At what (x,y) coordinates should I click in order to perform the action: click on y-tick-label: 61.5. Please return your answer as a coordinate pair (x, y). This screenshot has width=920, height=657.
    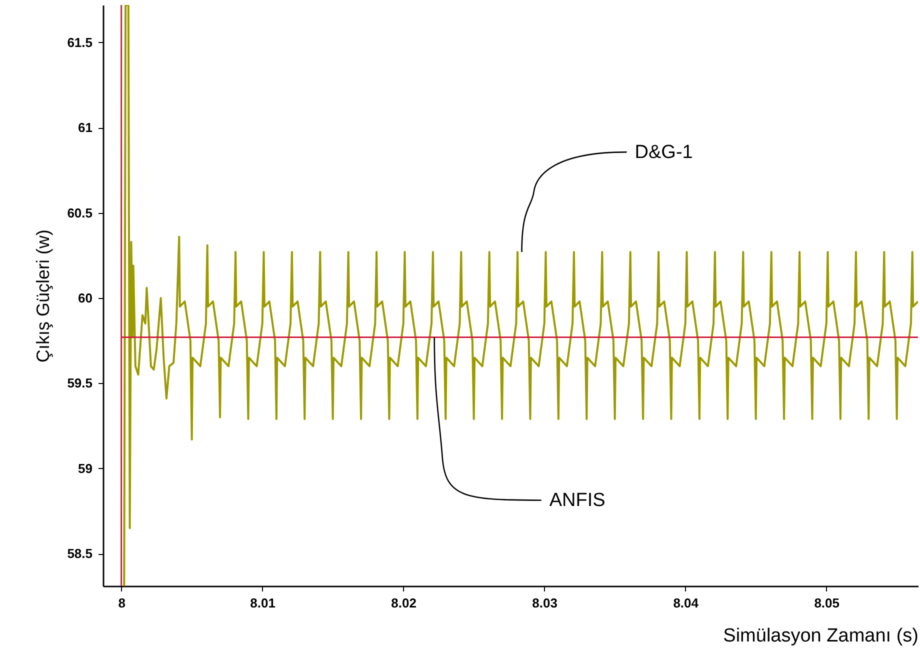
    Looking at the image, I should click on (79, 42).